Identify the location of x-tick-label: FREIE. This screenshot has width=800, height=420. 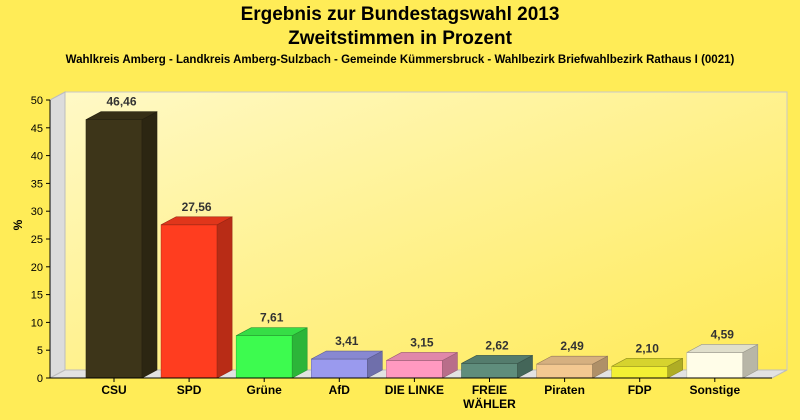
(489, 390).